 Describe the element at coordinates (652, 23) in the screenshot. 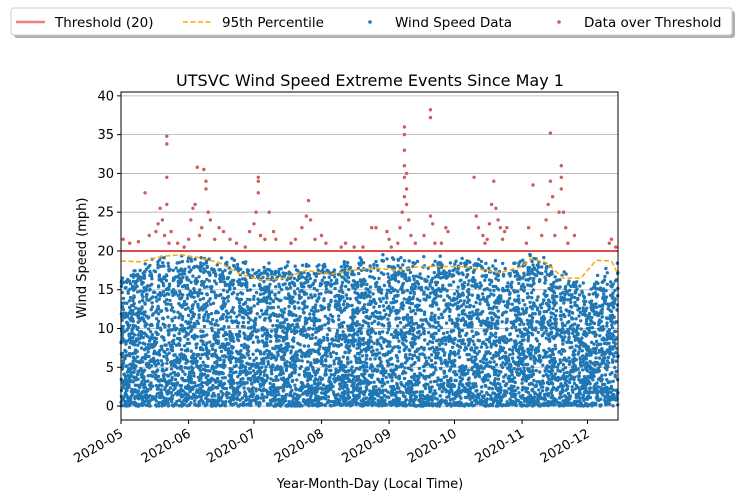

I see `legend-label: Data over Threshold` at that location.